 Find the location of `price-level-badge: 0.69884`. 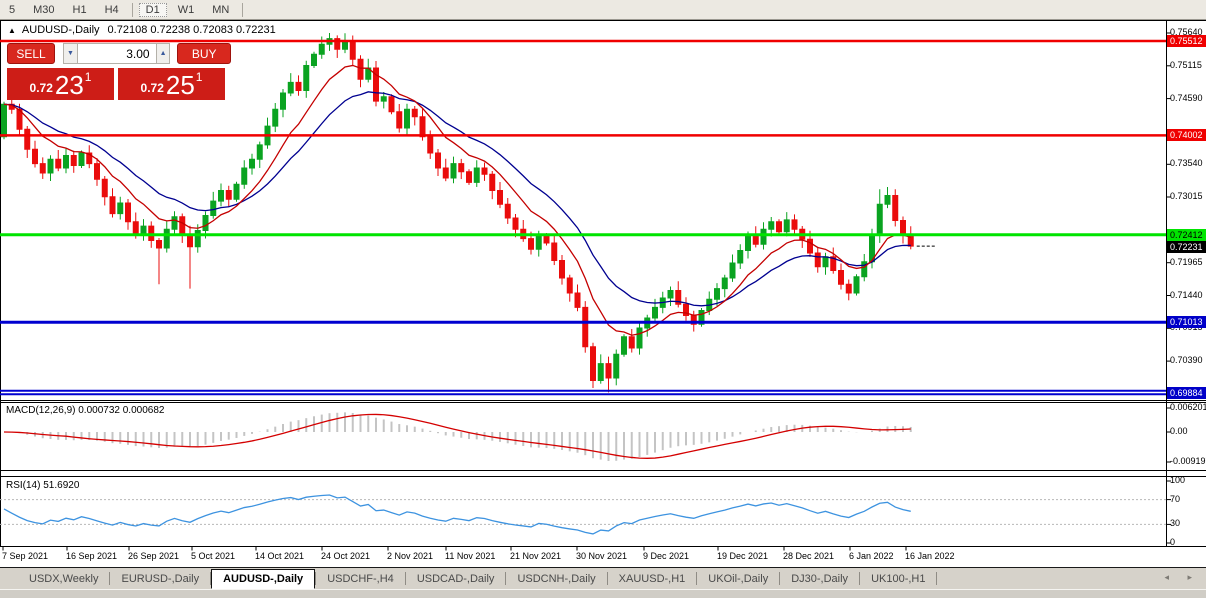

price-level-badge: 0.69884 is located at coordinates (1186, 393).